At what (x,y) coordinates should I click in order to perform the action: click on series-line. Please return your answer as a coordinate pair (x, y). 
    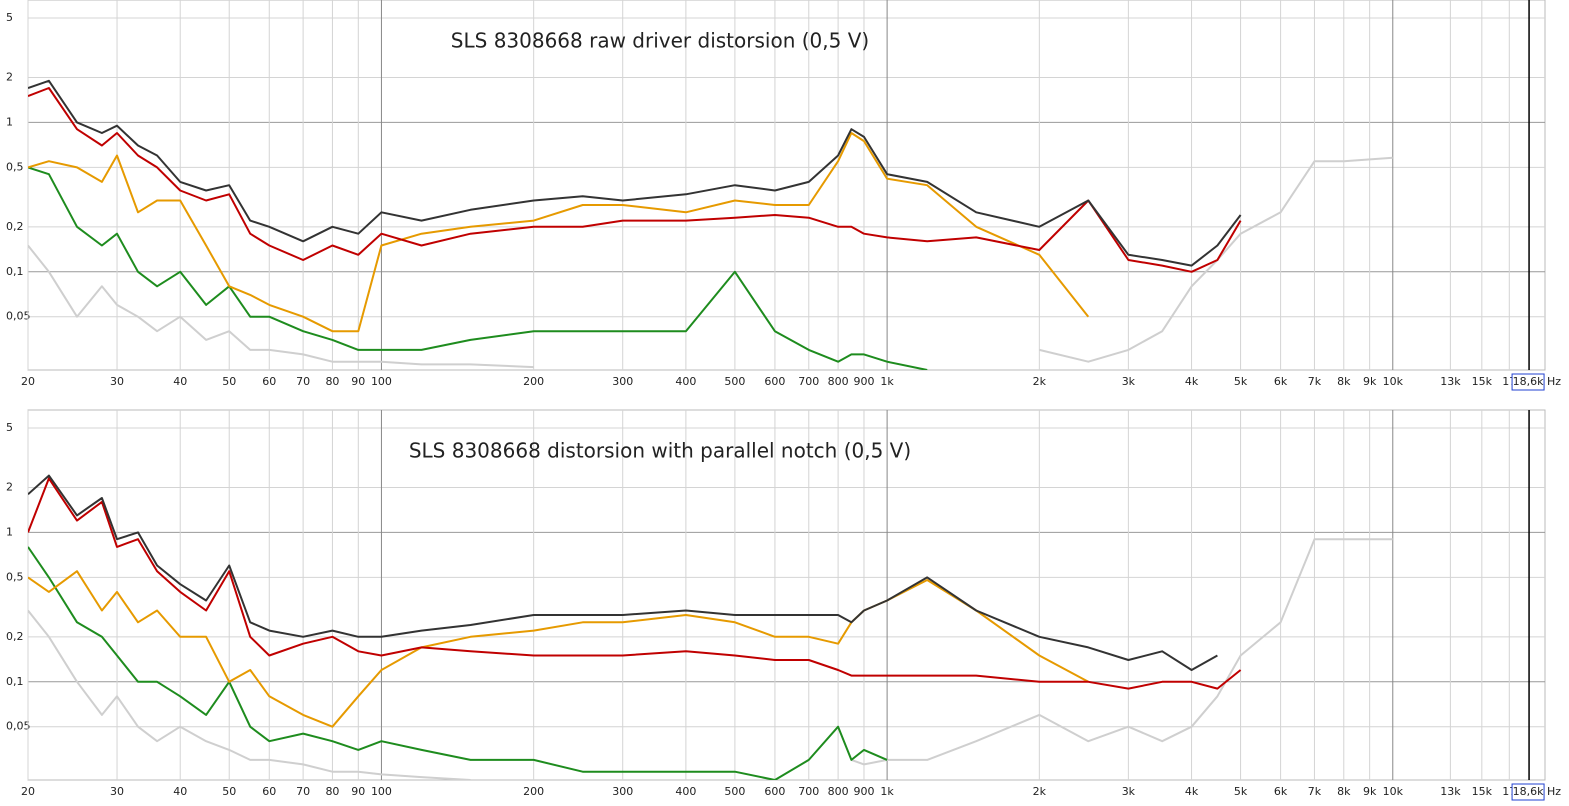
    Looking at the image, I should click on (478, 268).